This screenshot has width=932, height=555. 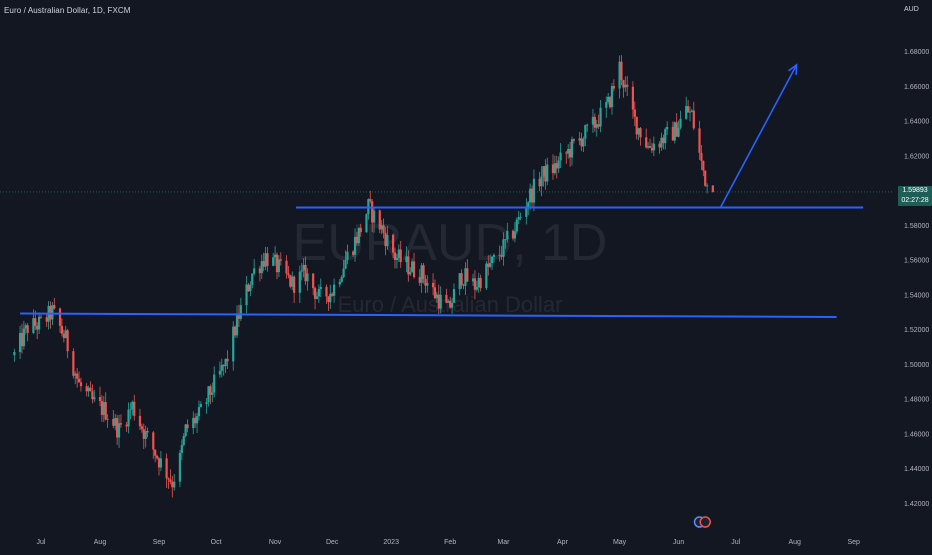 I want to click on y-tick-label: 1.58000, so click(x=916, y=226).